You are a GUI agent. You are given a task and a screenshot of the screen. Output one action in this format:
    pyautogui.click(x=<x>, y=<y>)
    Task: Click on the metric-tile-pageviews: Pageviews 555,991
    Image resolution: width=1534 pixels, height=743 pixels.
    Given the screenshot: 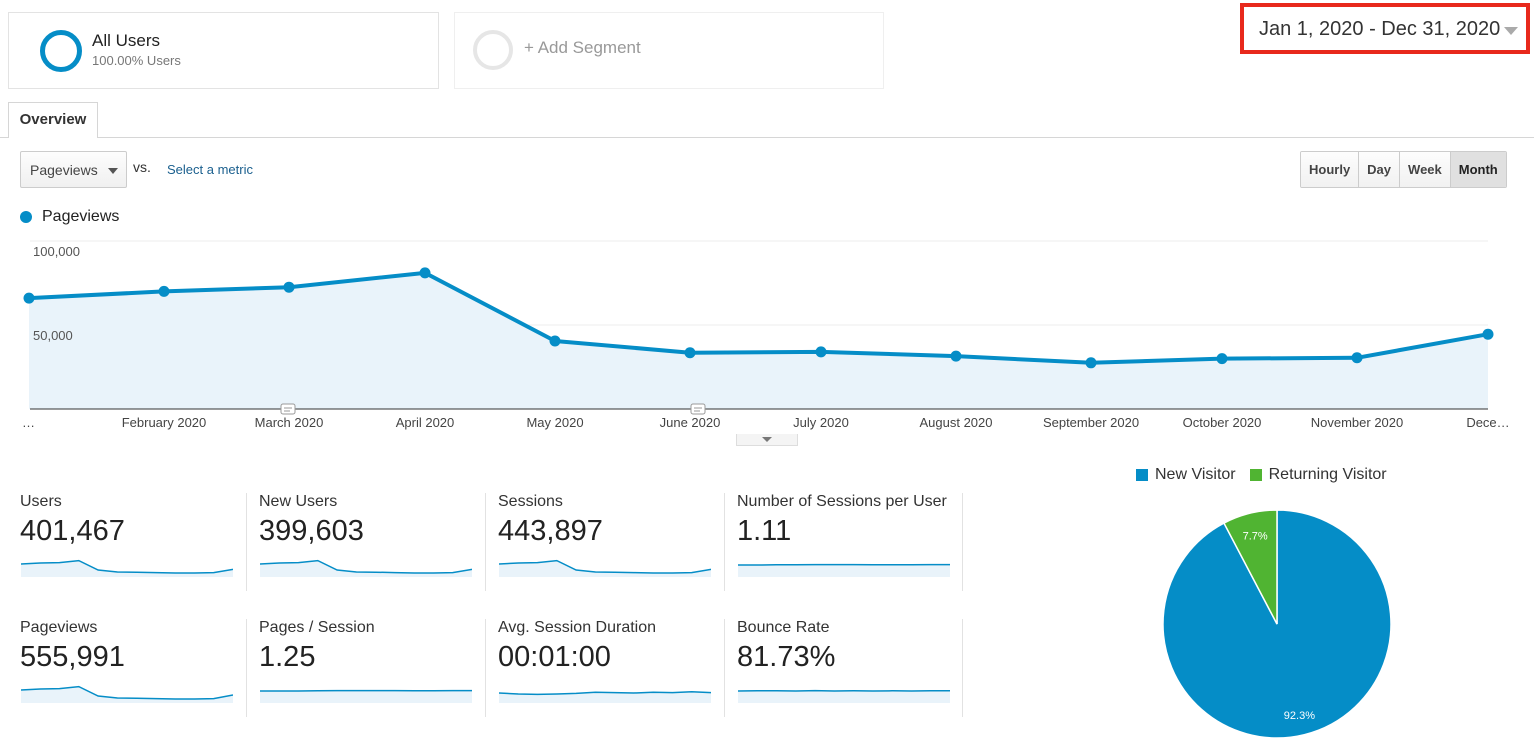 What is the action you would take?
    pyautogui.click(x=126, y=679)
    